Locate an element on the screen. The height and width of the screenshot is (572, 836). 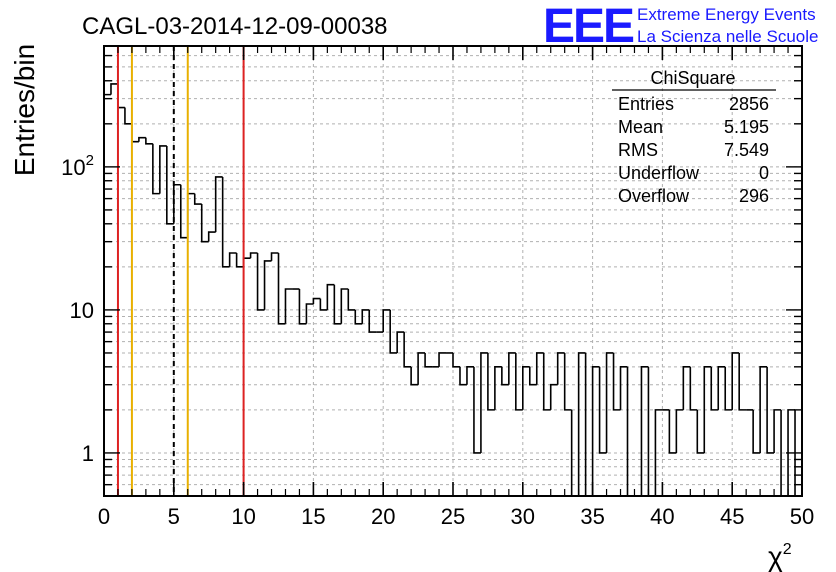
x-tick-label: 40 is located at coordinates (662, 516).